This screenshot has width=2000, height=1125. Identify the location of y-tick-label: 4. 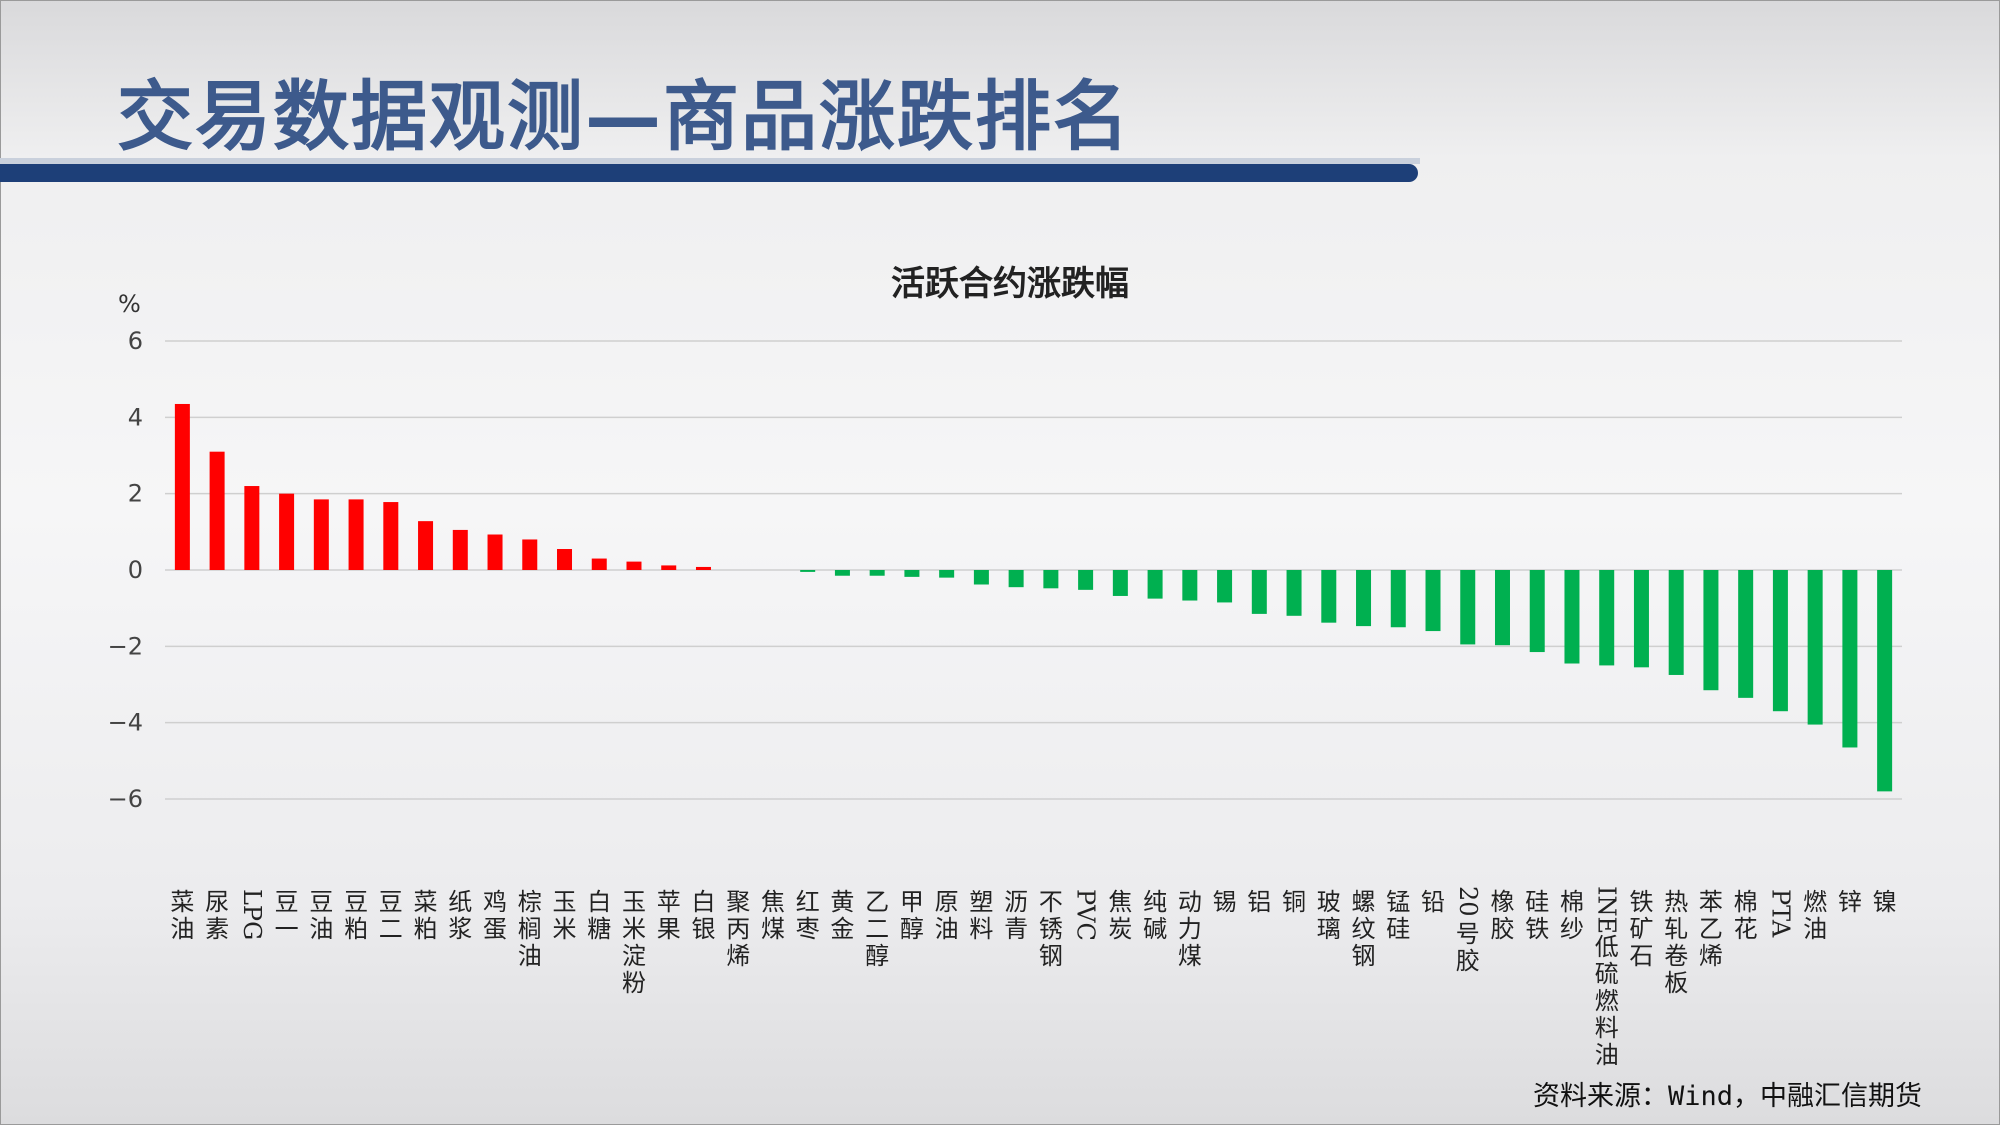
(135, 417).